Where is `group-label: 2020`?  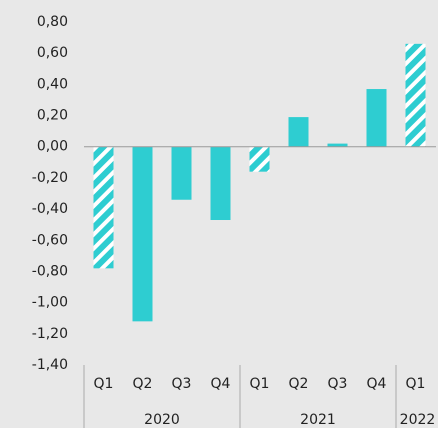
group-label: 2020 is located at coordinates (162, 420).